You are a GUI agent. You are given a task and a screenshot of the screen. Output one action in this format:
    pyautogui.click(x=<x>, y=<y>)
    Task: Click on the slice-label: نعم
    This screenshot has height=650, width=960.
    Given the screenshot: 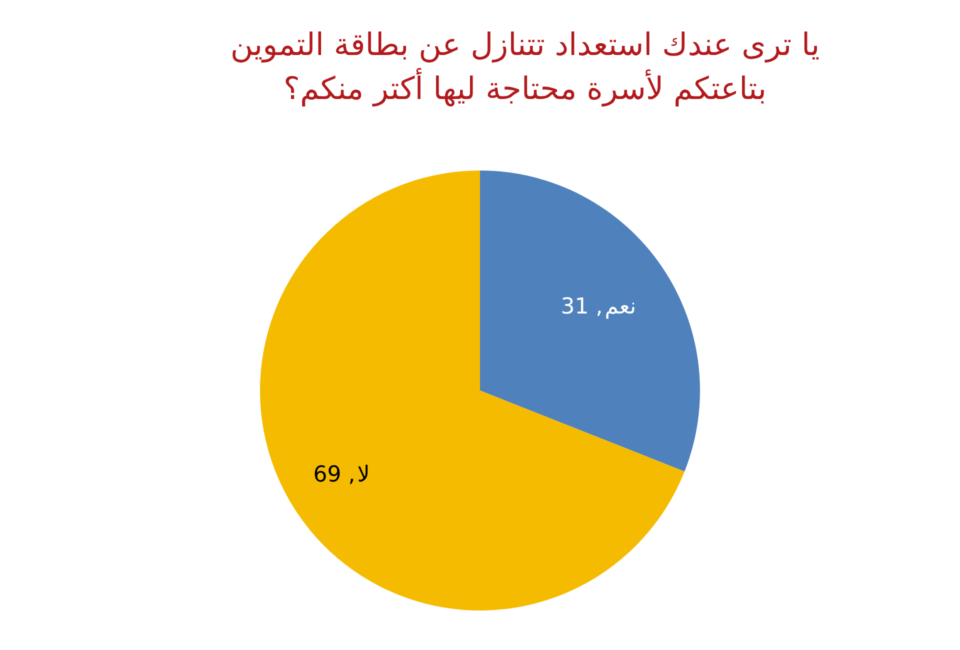 What is the action you would take?
    pyautogui.click(x=620, y=307)
    